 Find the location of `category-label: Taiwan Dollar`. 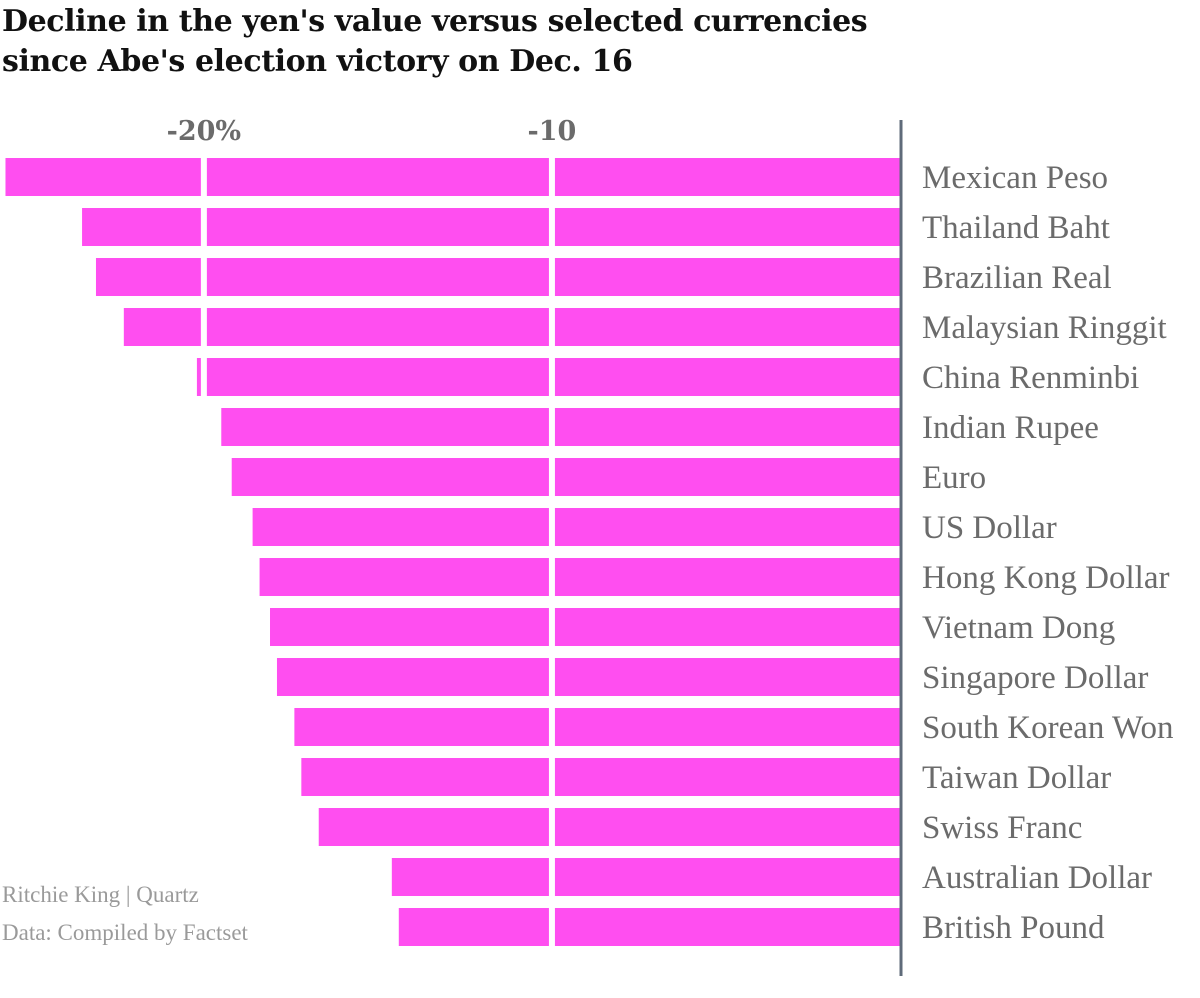

category-label: Taiwan Dollar is located at coordinates (1016, 778).